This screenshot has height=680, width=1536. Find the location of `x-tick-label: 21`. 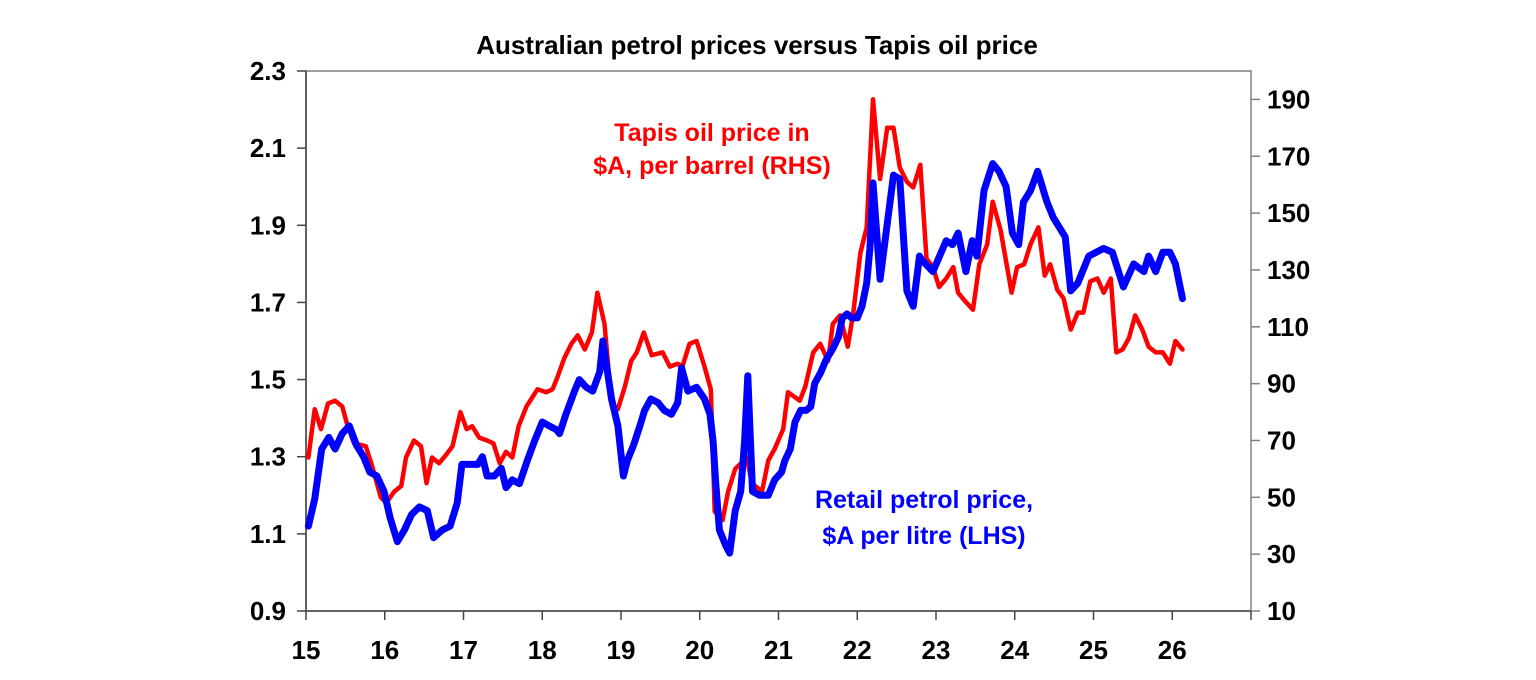

x-tick-label: 21 is located at coordinates (778, 650).